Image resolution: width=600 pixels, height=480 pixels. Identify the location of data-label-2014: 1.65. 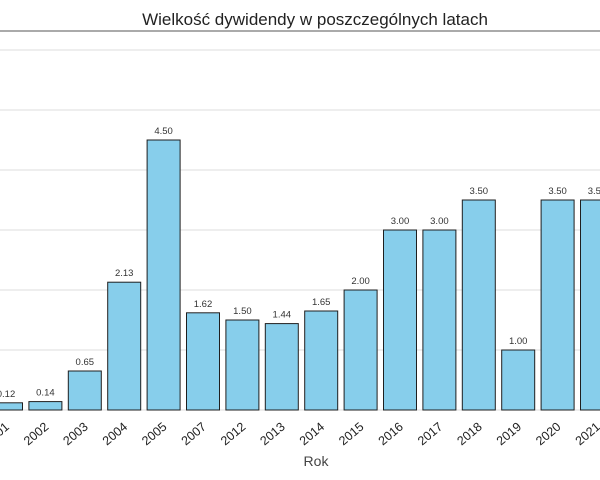
(321, 302).